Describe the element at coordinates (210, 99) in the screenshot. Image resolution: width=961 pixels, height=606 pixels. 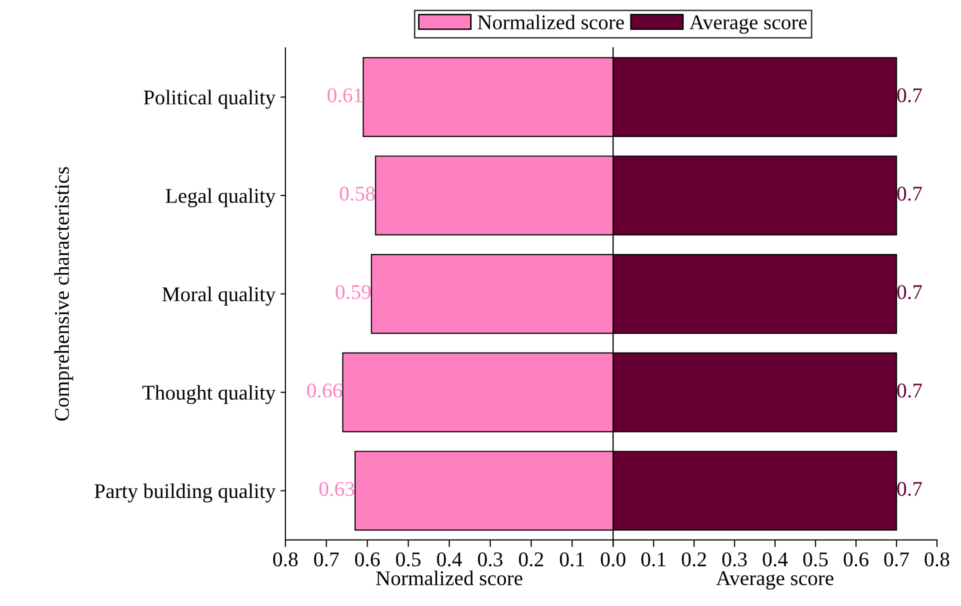
I see `y-tick-label: Political quality` at that location.